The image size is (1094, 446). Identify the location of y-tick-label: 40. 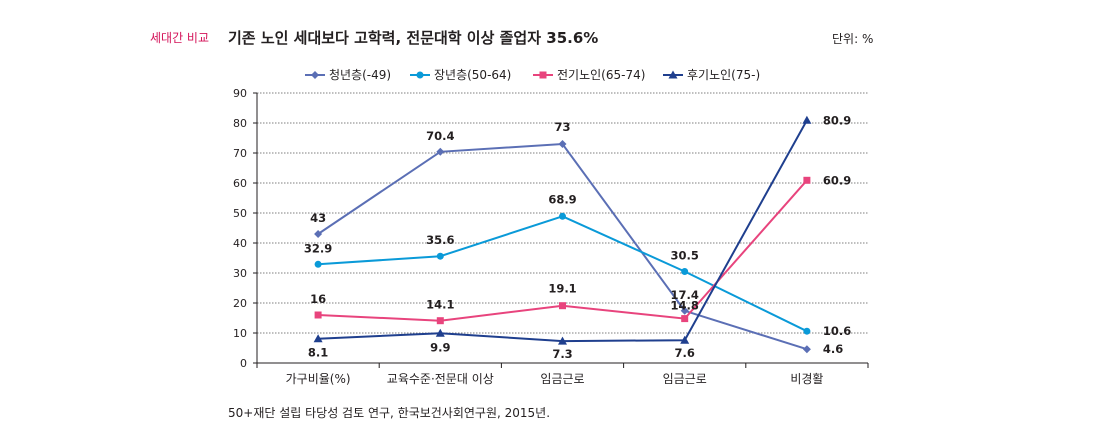
(240, 243).